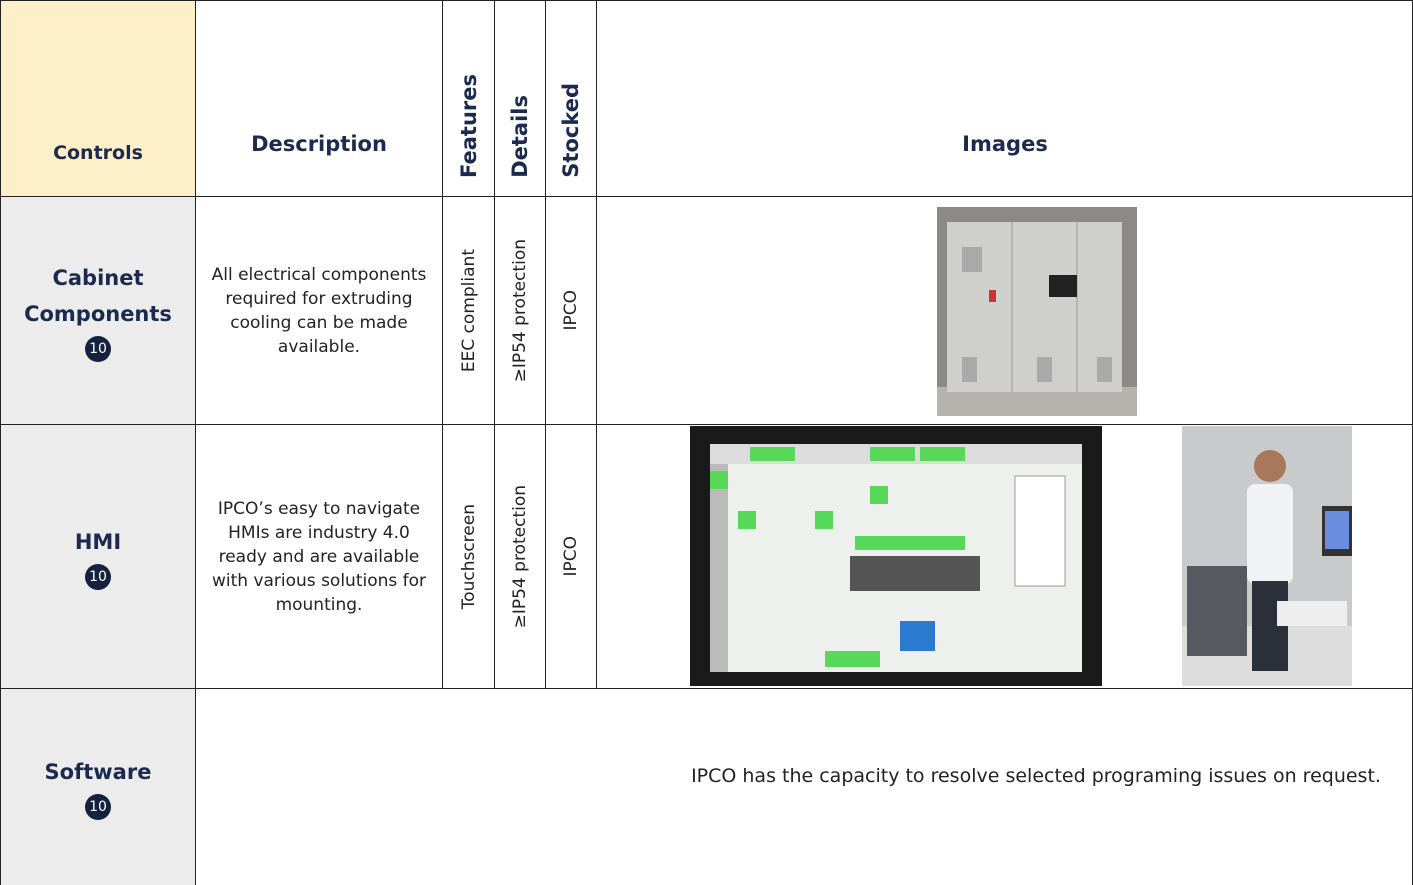 The image size is (1413, 885). I want to click on header-cell: Stocked, so click(570, 98).